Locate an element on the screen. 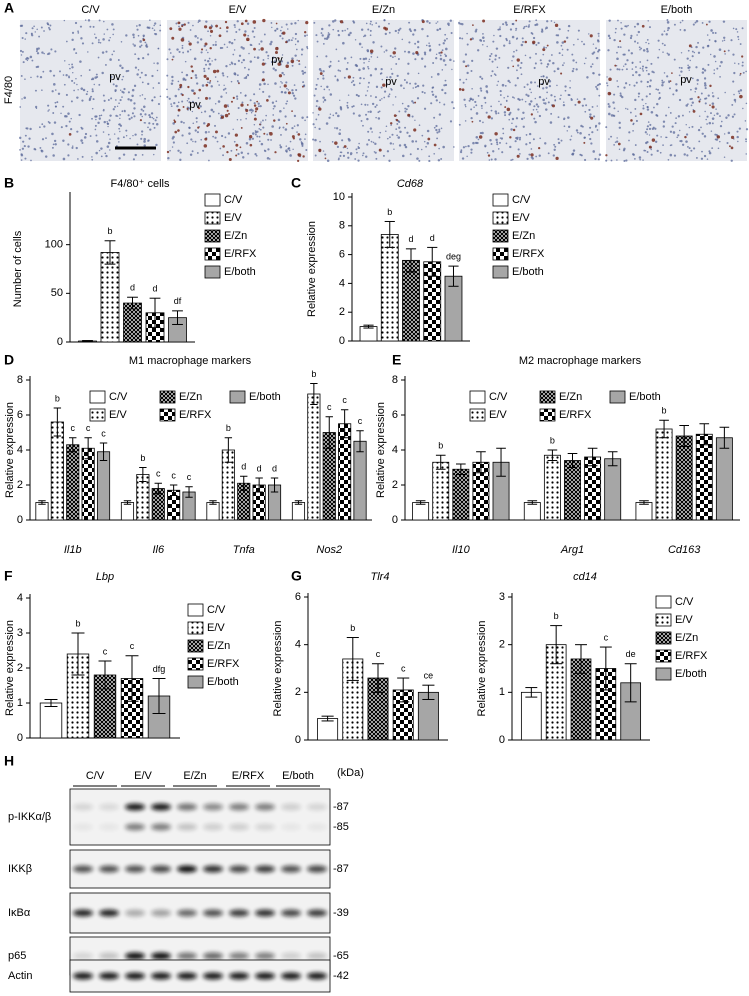 The height and width of the screenshot is (996, 749). lane-label: E/RFX is located at coordinates (248, 776).